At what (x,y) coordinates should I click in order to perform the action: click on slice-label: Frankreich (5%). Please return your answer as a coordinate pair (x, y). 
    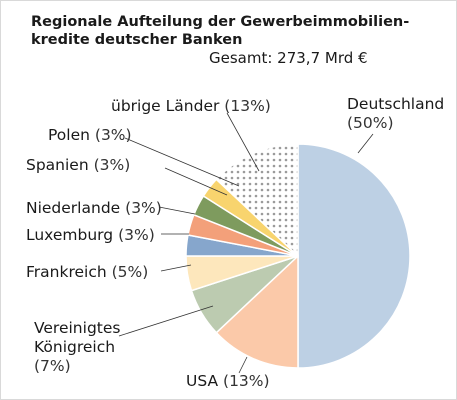
    Looking at the image, I should click on (87, 272).